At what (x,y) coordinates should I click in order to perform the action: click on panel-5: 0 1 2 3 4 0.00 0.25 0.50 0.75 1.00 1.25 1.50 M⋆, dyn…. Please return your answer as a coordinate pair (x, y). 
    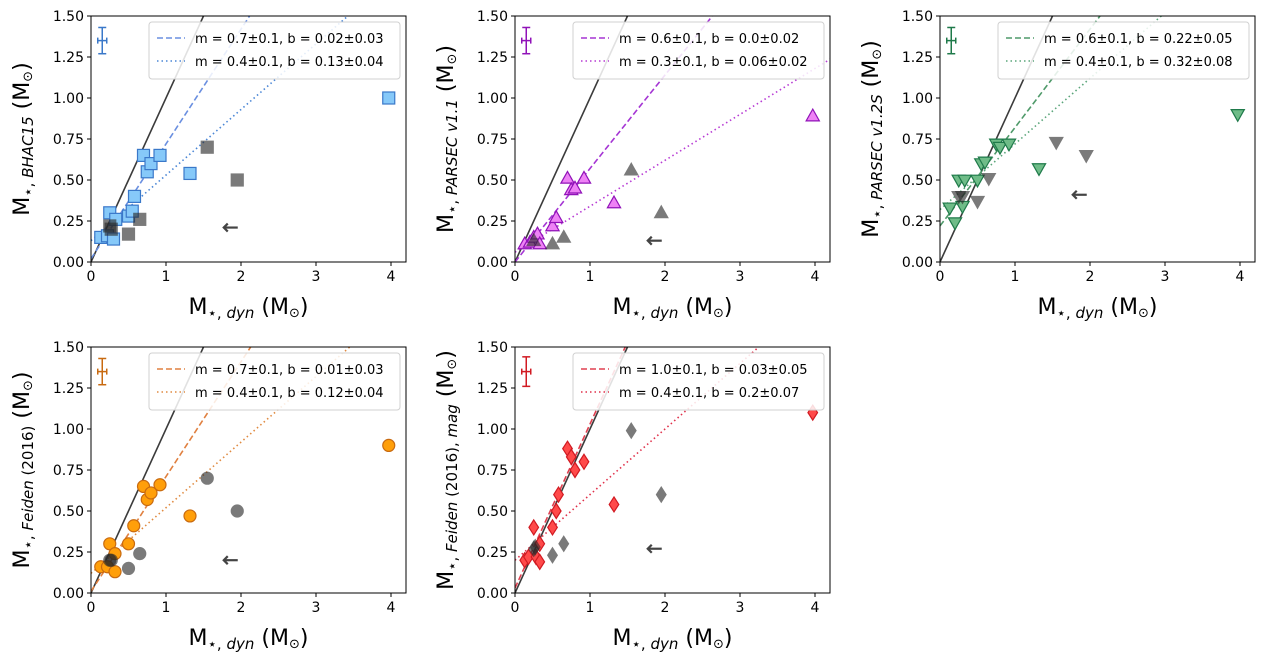
    Looking at the image, I should click on (632, 496).